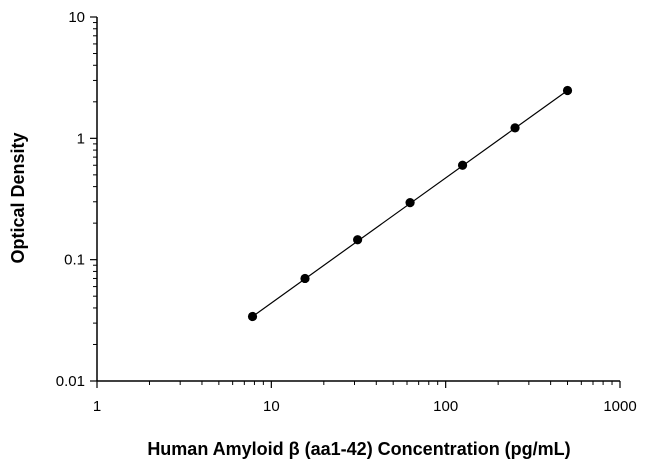 This screenshot has height=471, width=650. What do you see at coordinates (18, 197) in the screenshot?
I see `y-axis-title: Optical Density` at bounding box center [18, 197].